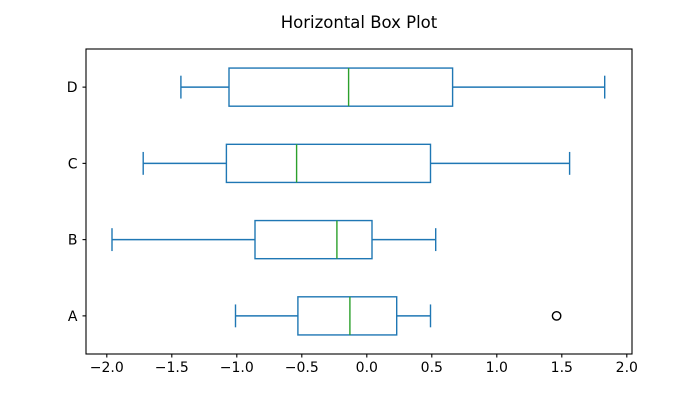 The height and width of the screenshot is (400, 700). What do you see at coordinates (73, 241) in the screenshot?
I see `y-tick-label: B` at bounding box center [73, 241].